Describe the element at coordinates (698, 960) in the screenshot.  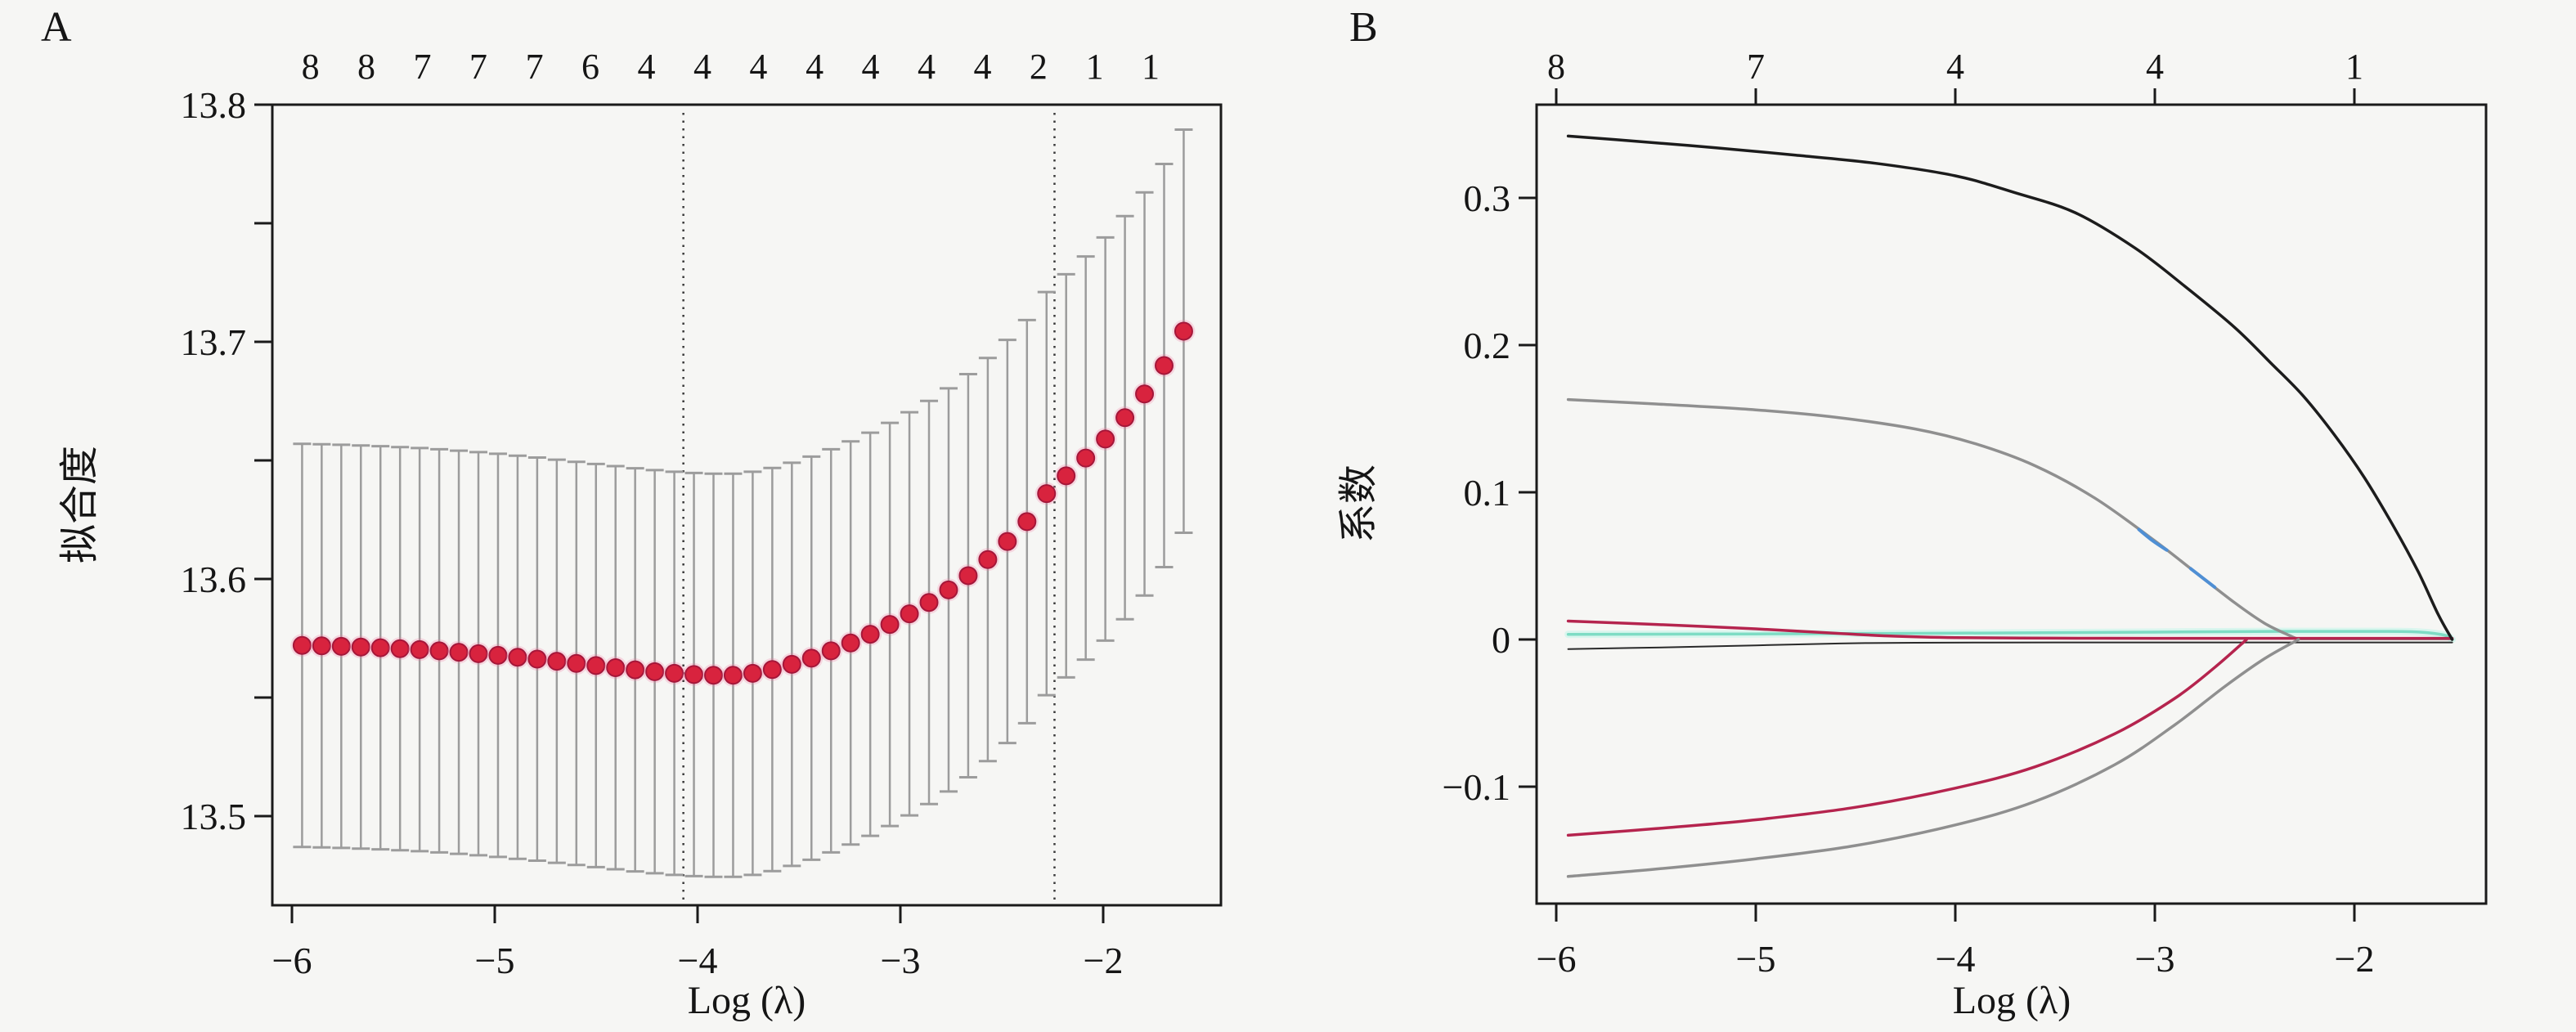
I see `panel-a-x-tick-label: −4` at that location.